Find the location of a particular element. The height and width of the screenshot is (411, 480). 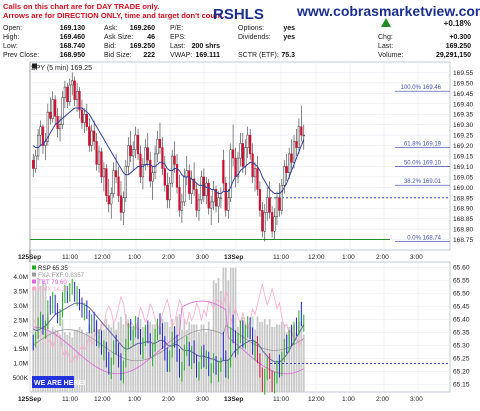

price-x-tick: 1:00 is located at coordinates (348, 257).